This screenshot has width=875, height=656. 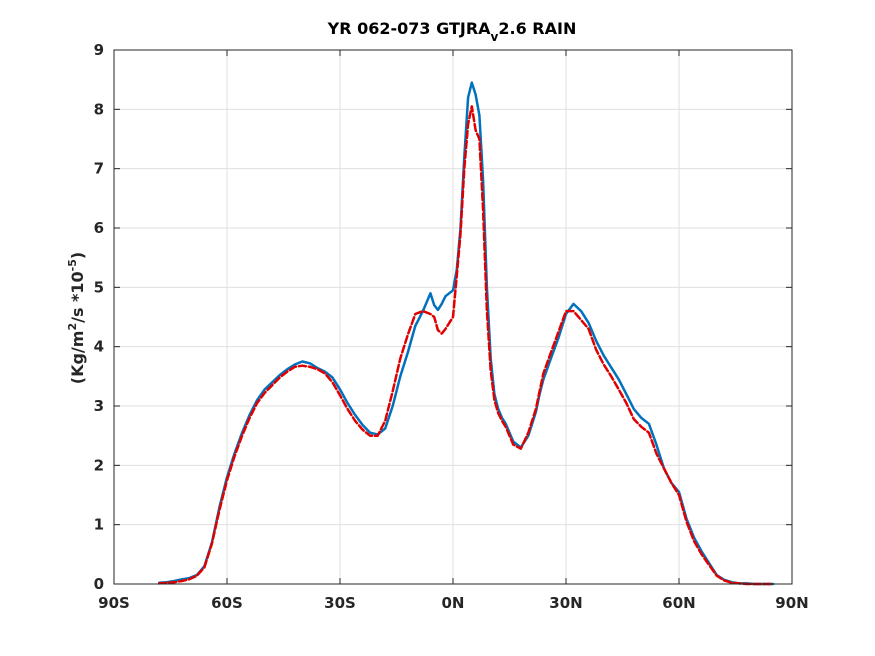 What do you see at coordinates (340, 603) in the screenshot?
I see `x-tick-label: 30S` at bounding box center [340, 603].